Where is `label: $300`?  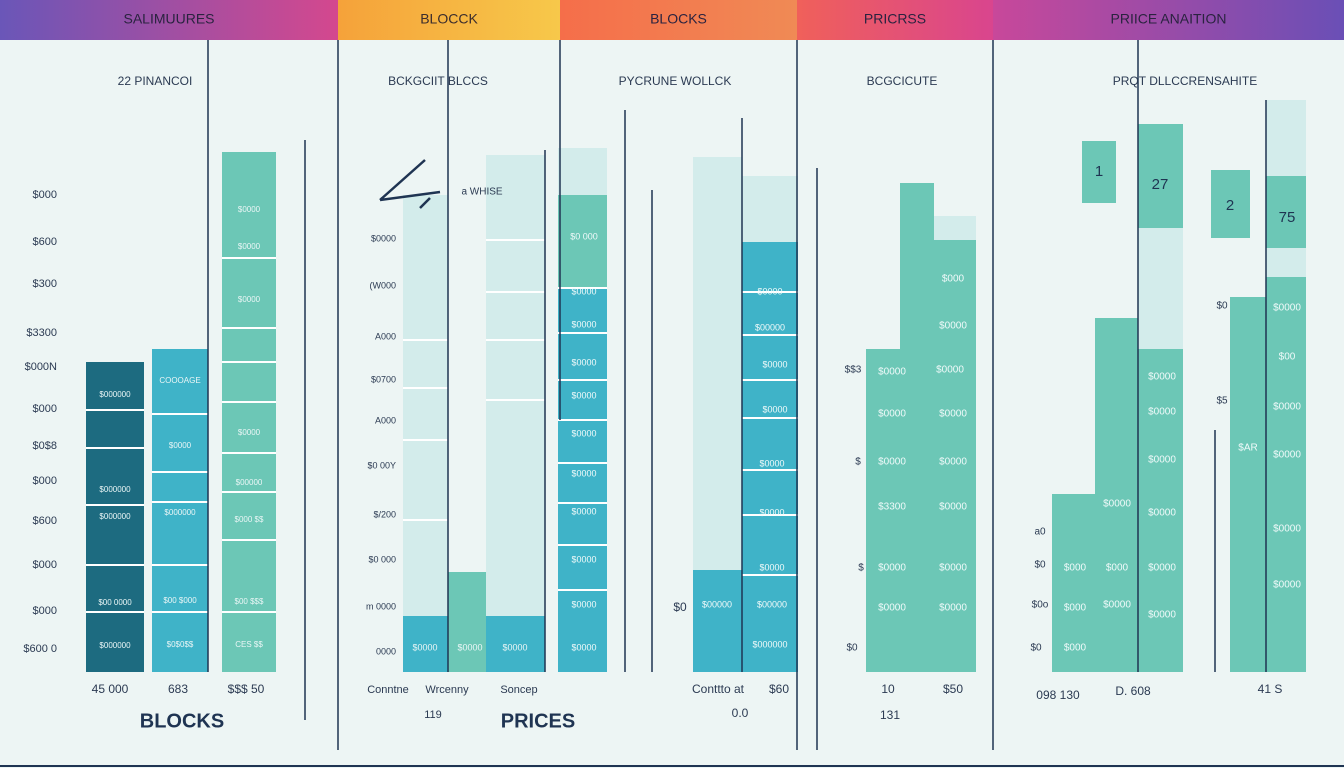
label: $300 is located at coordinates (45, 284).